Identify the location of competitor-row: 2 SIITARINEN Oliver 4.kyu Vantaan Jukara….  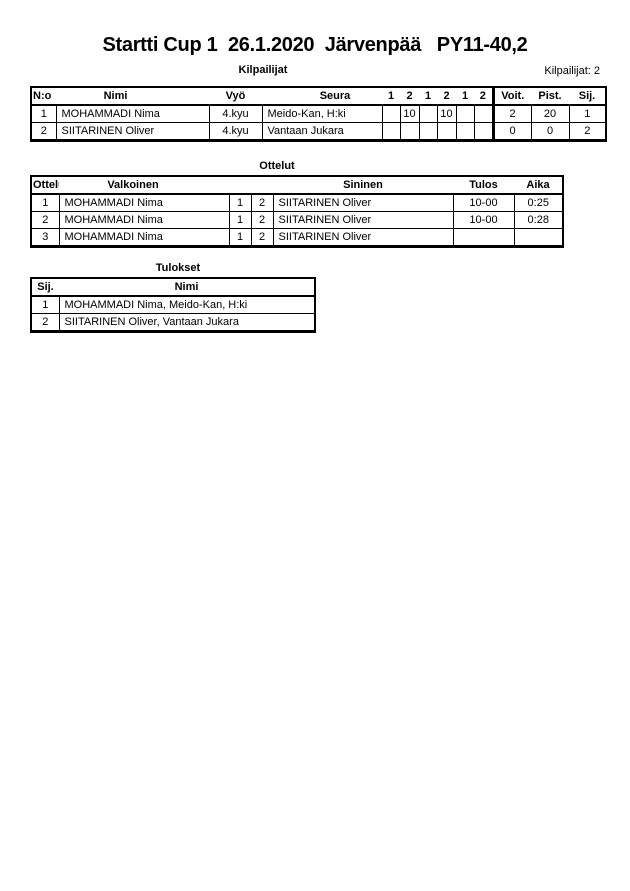
(318, 131).